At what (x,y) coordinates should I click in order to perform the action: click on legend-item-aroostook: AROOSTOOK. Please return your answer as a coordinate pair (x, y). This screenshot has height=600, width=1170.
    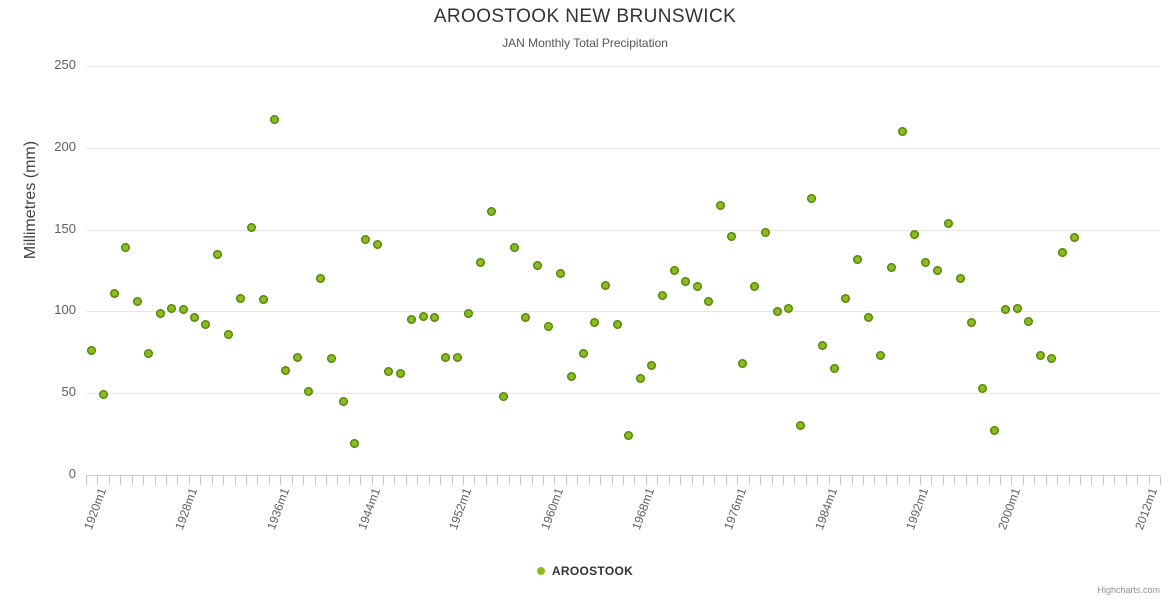
    Looking at the image, I should click on (584, 570).